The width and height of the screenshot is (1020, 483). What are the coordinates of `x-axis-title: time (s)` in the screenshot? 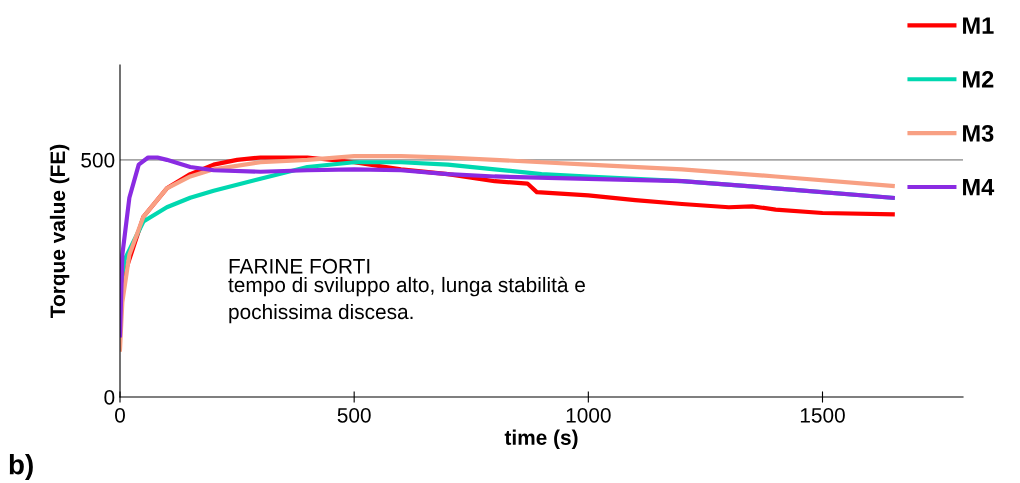 It's located at (541, 439).